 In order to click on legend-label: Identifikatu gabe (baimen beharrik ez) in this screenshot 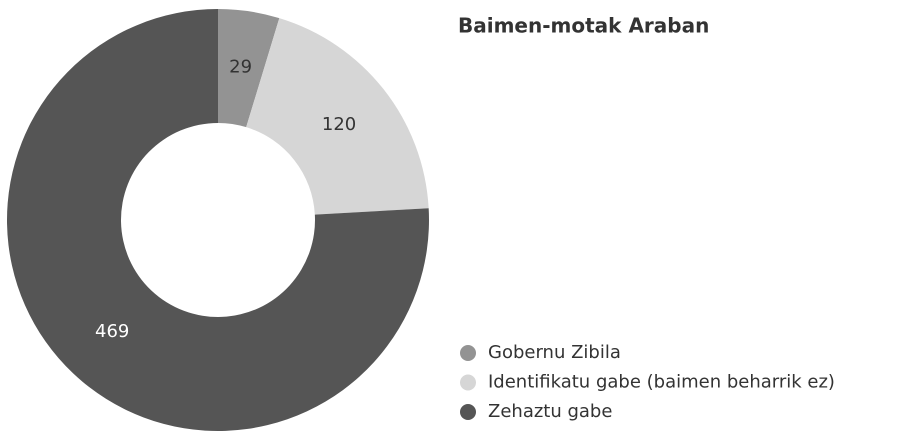, I will do `click(661, 382)`.